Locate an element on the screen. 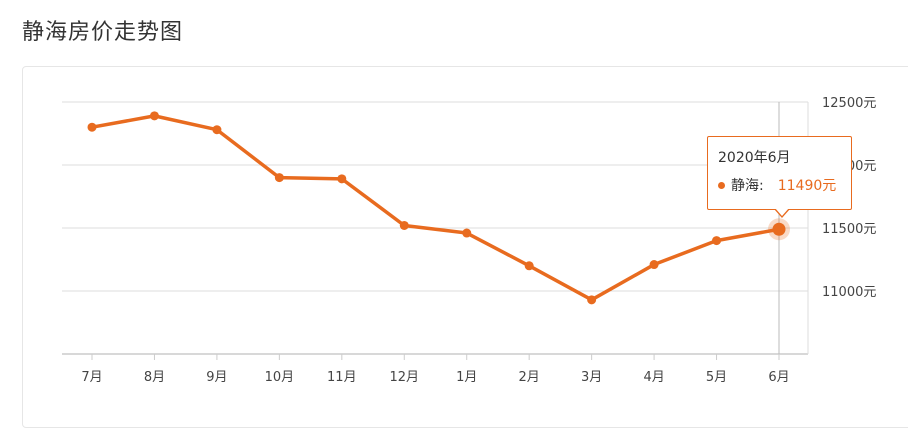  series-dot-icon is located at coordinates (721, 185).